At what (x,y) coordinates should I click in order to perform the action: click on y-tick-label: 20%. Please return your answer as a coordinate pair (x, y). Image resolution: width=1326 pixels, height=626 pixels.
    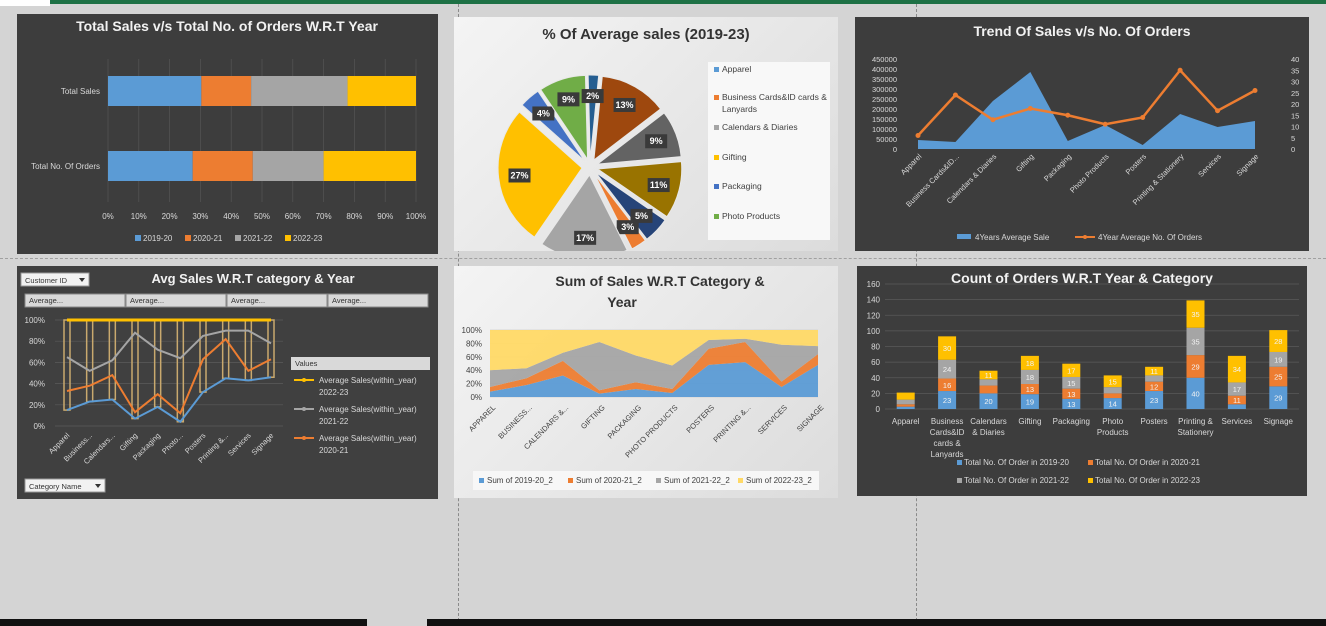
    Looking at the image, I should click on (474, 384).